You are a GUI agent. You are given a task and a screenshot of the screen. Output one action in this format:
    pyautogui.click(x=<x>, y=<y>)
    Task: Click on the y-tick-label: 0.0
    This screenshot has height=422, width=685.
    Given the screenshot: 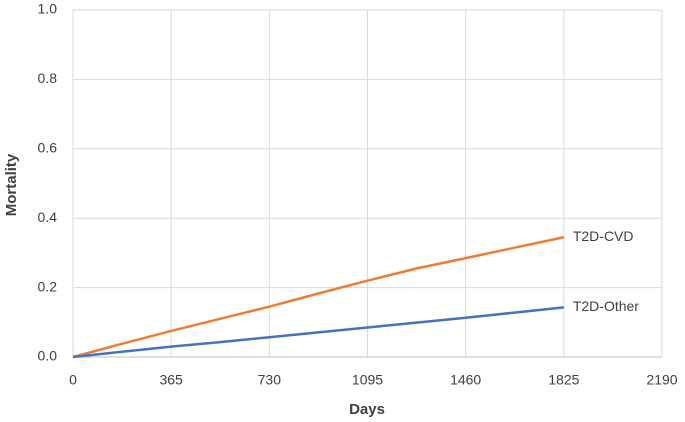 What is the action you would take?
    pyautogui.click(x=48, y=356)
    